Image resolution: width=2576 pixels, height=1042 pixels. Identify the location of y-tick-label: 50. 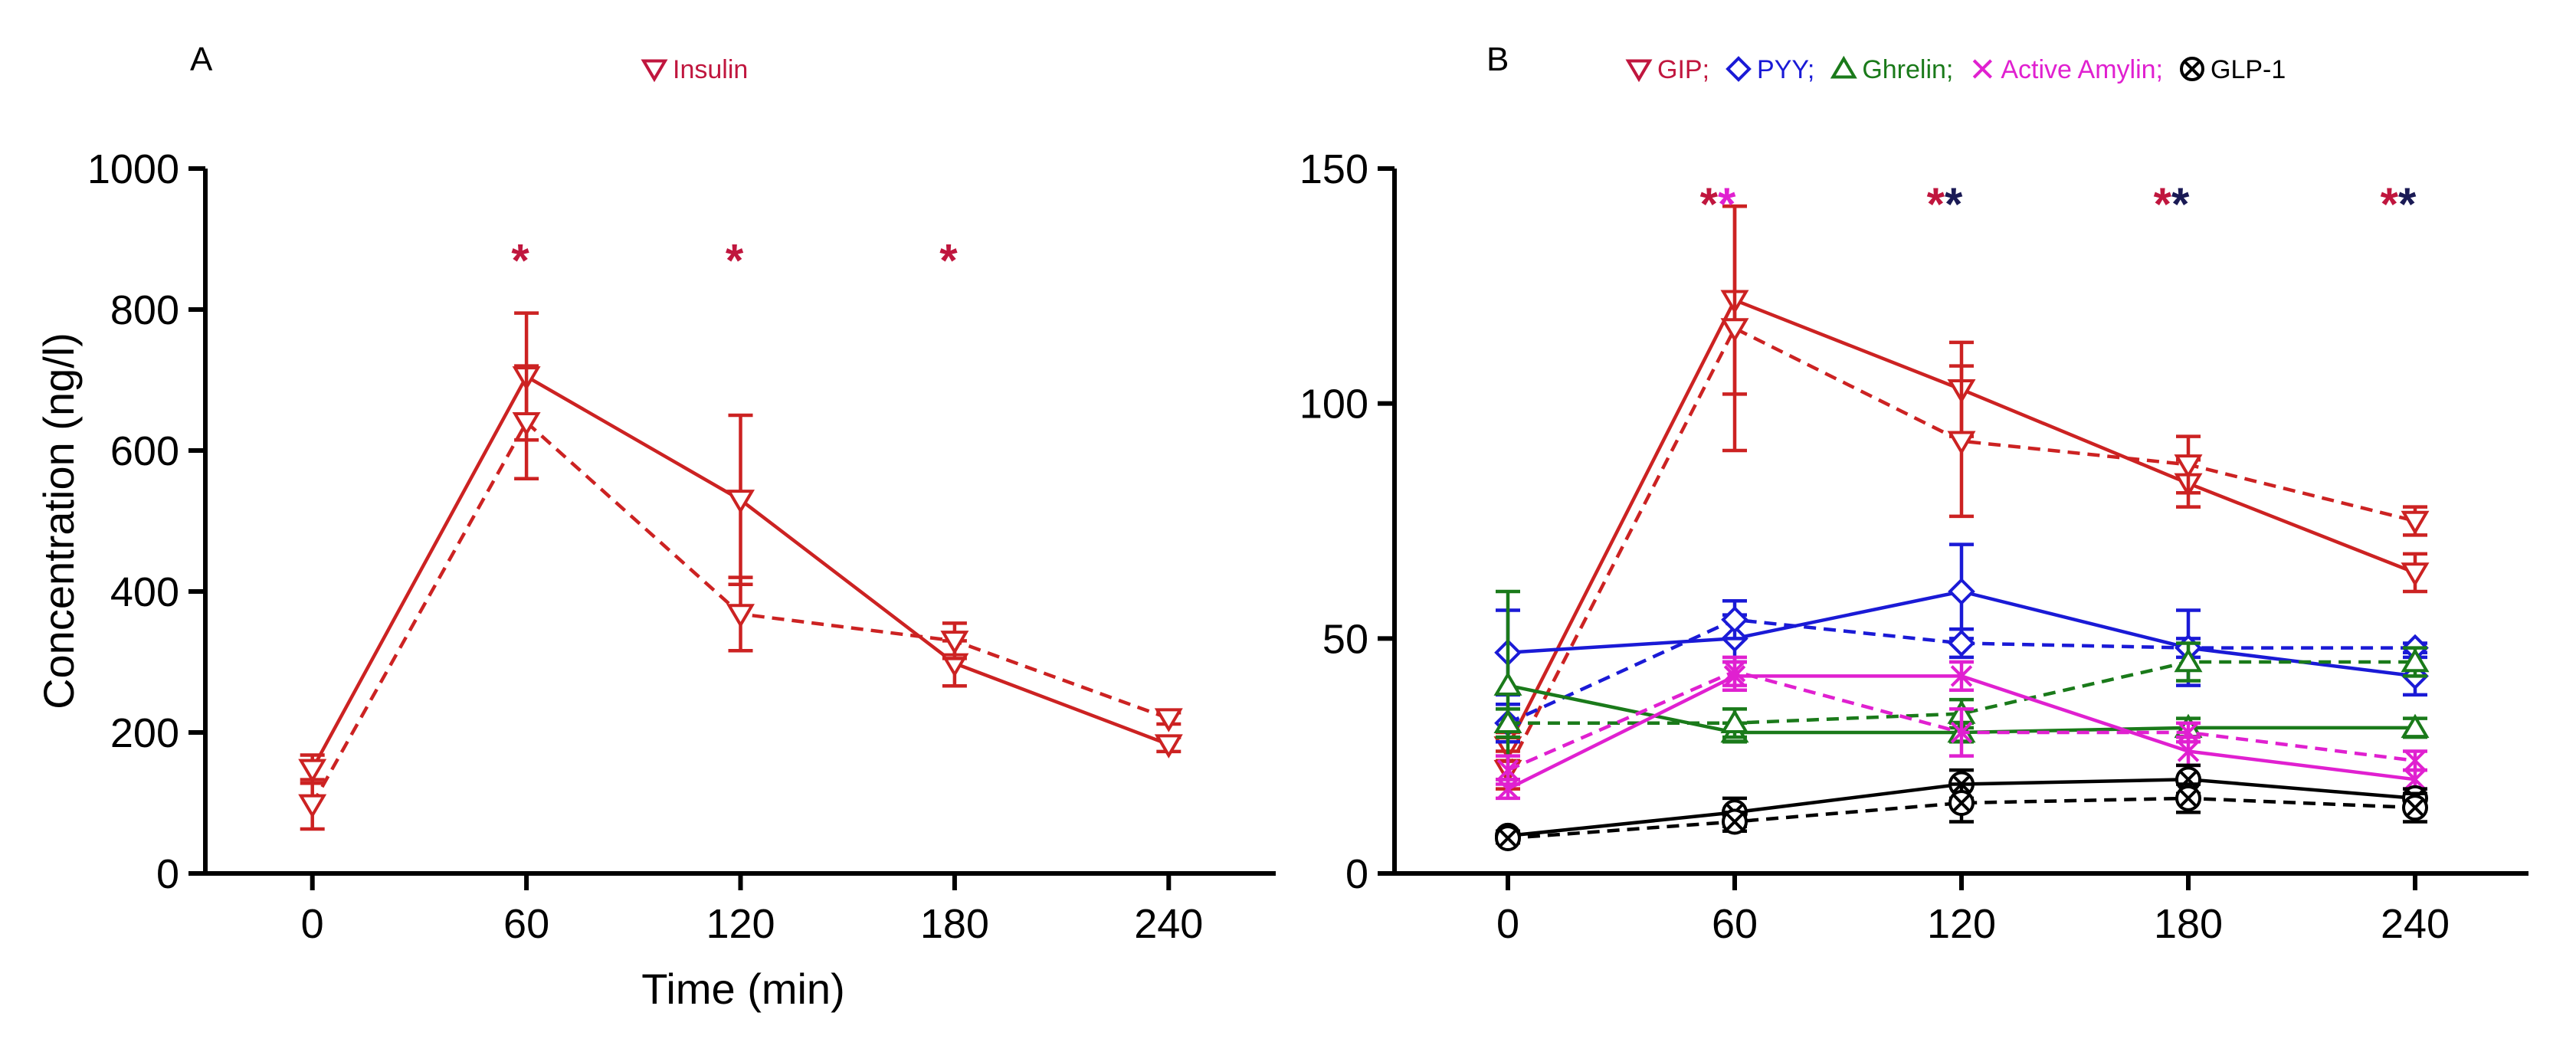
(1345, 639).